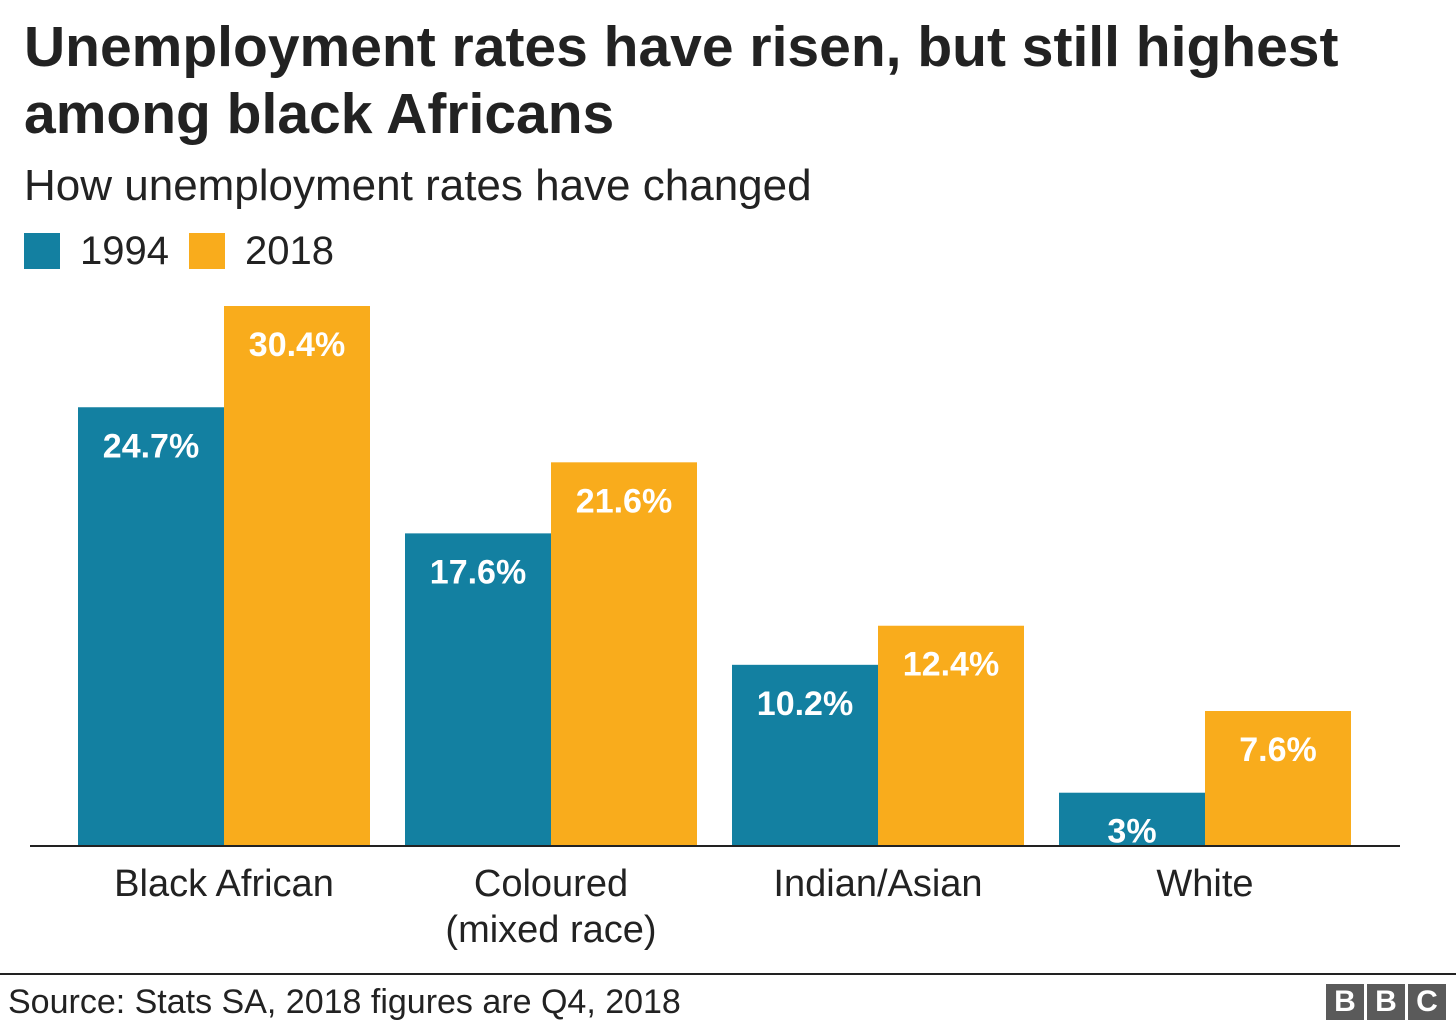  Describe the element at coordinates (124, 251) in the screenshot. I see `legend-label-1994: 1994` at that location.